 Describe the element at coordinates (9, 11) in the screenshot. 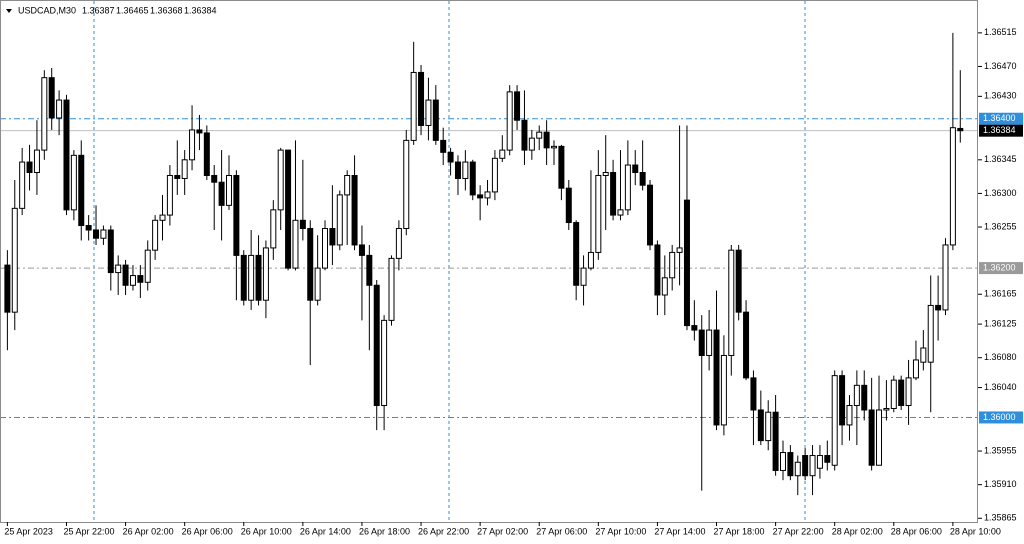

I see `menu-arrow` at that location.